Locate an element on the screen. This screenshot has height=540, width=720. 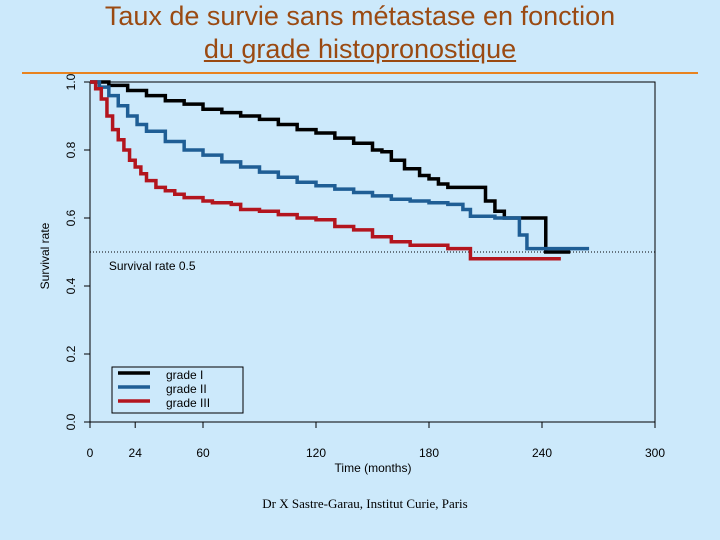
x-axis-title: Time (months) is located at coordinates (373, 468).